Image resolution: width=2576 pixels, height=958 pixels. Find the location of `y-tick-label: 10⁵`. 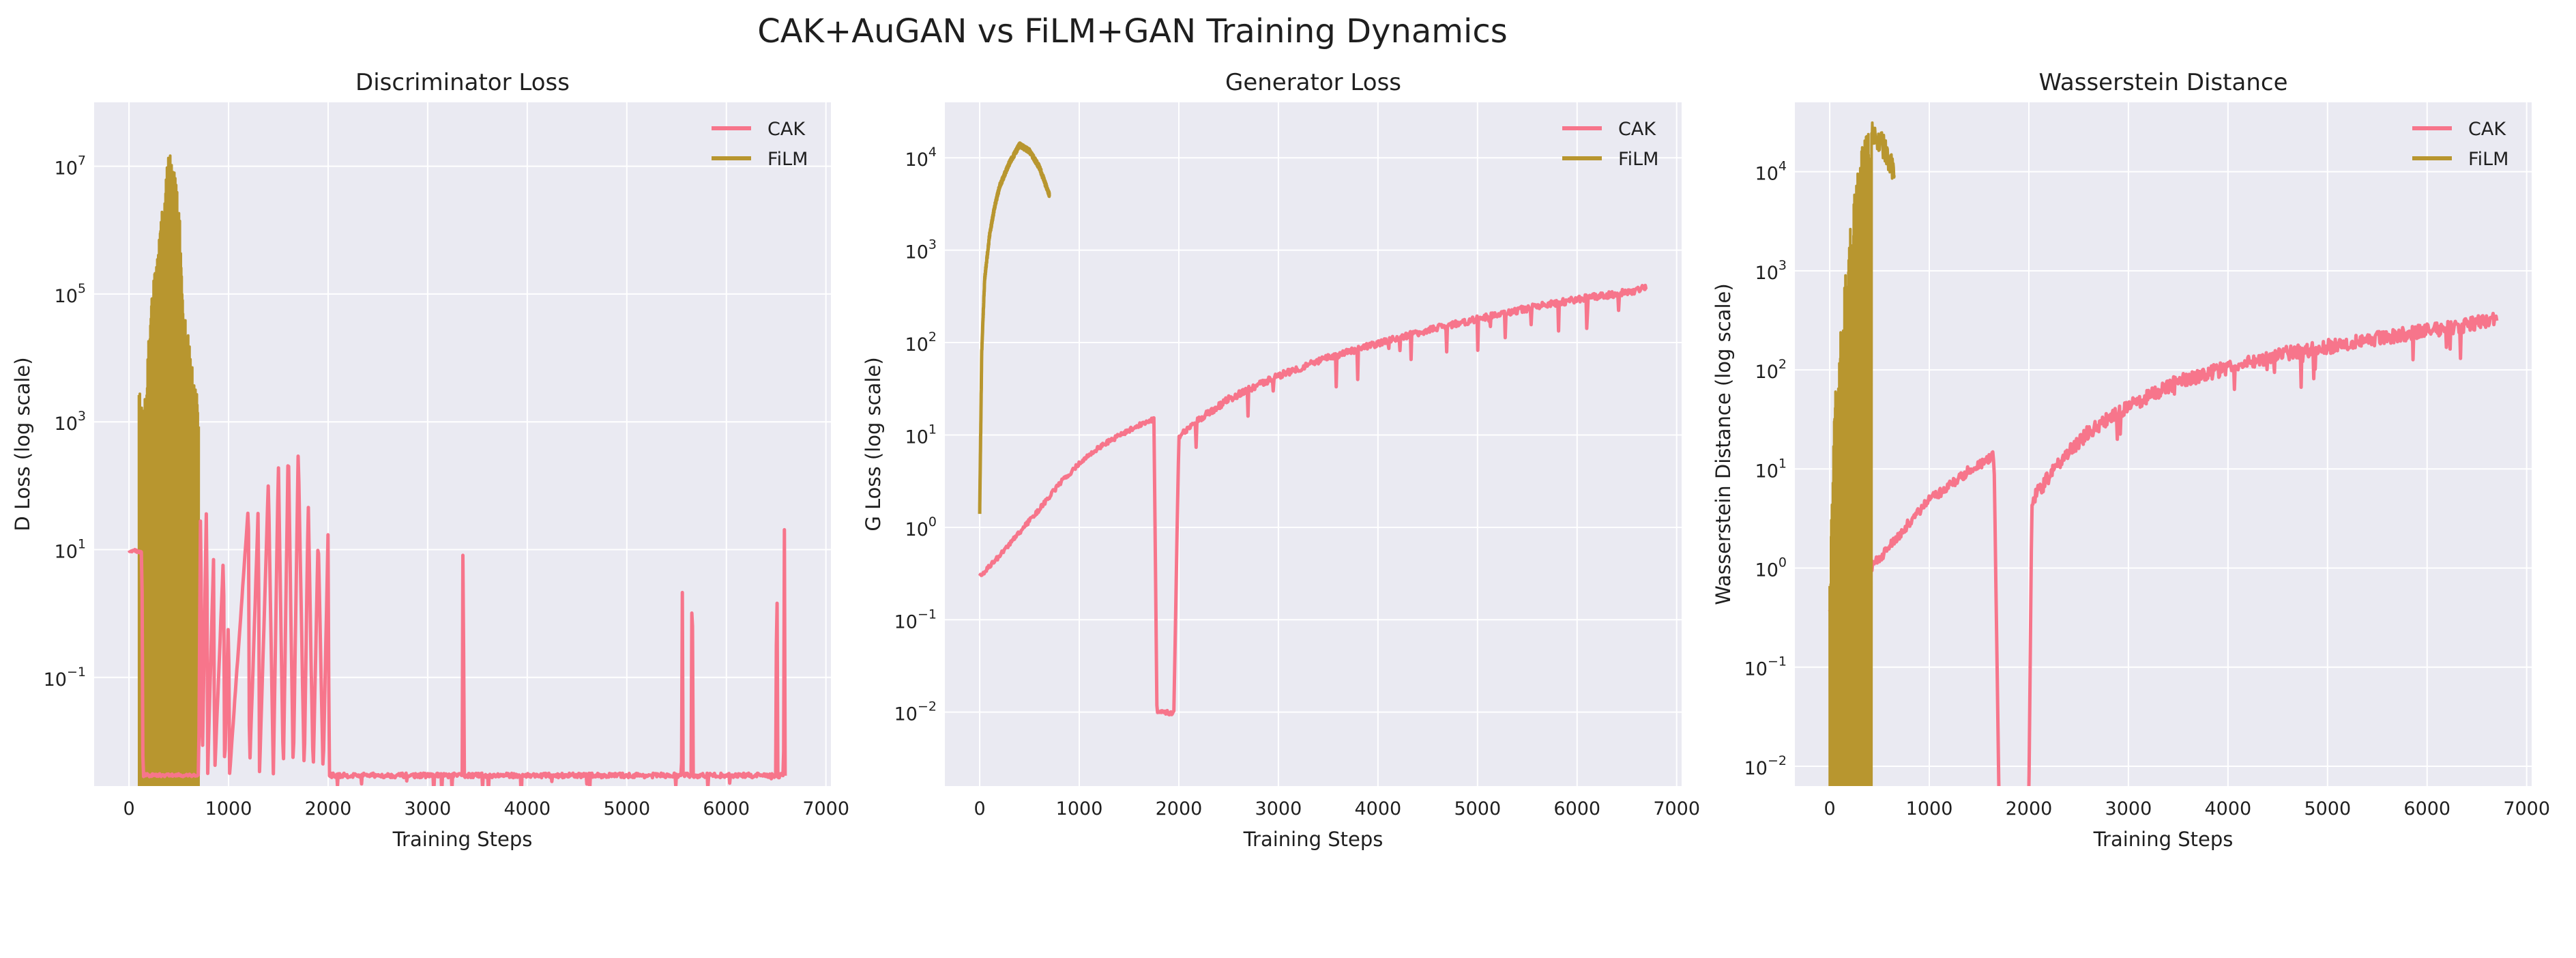

y-tick-label: 10⁵ is located at coordinates (70, 294).